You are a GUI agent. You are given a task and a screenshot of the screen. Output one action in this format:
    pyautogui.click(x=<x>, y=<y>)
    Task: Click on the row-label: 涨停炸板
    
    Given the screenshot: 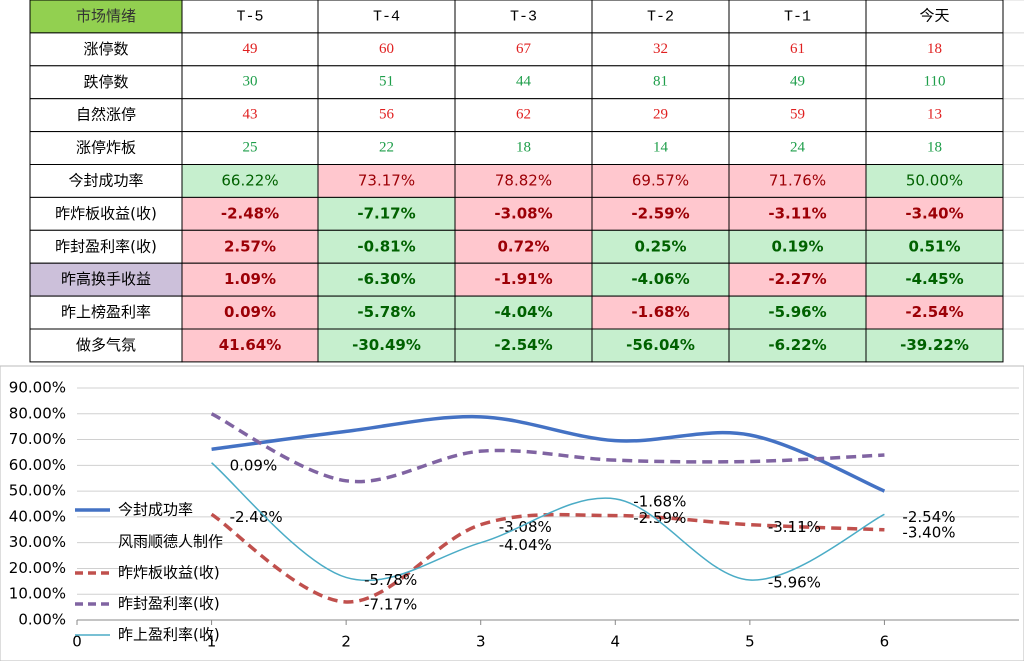 What is the action you would take?
    pyautogui.click(x=106, y=148)
    